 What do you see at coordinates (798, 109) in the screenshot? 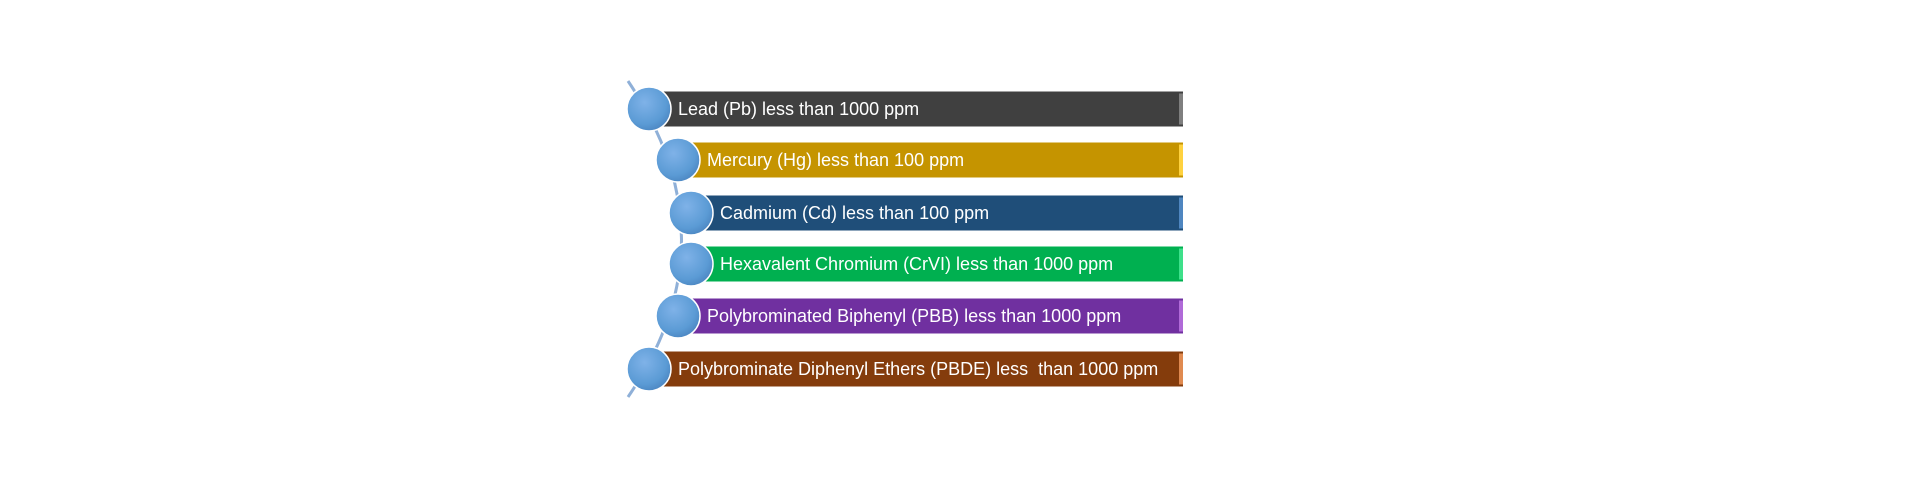
I see `item-label: Lead (Pb) less than 1000 ppm` at bounding box center [798, 109].